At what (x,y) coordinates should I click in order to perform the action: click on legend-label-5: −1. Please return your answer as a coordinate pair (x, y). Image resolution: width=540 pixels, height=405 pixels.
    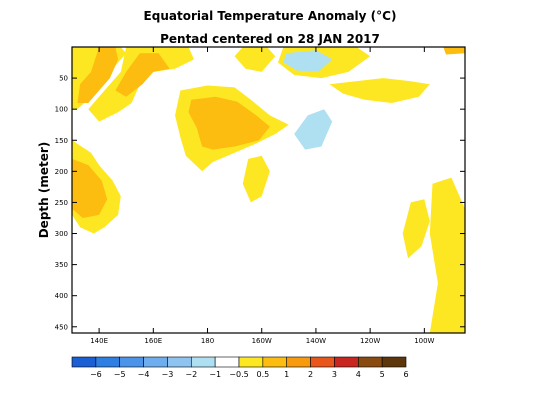
    Looking at the image, I should click on (215, 374).